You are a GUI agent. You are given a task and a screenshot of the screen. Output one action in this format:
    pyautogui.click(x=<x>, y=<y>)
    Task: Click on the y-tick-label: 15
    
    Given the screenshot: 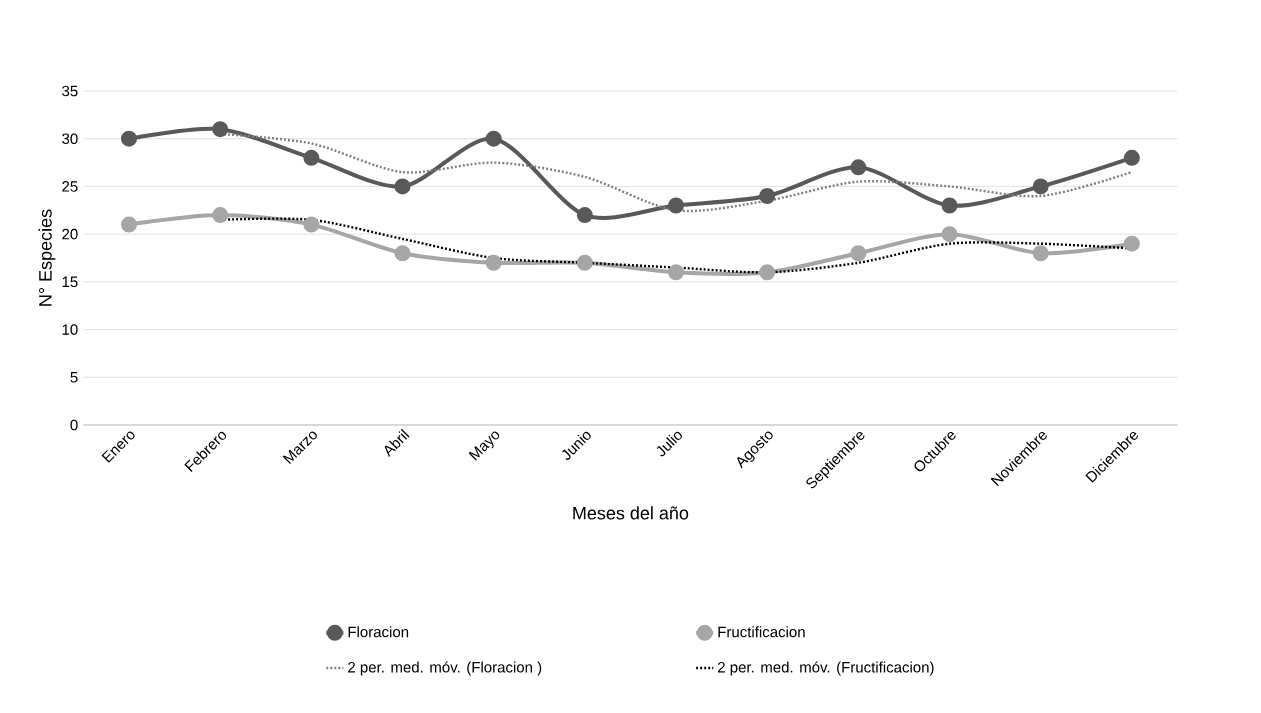 What is the action you would take?
    pyautogui.click(x=70, y=282)
    